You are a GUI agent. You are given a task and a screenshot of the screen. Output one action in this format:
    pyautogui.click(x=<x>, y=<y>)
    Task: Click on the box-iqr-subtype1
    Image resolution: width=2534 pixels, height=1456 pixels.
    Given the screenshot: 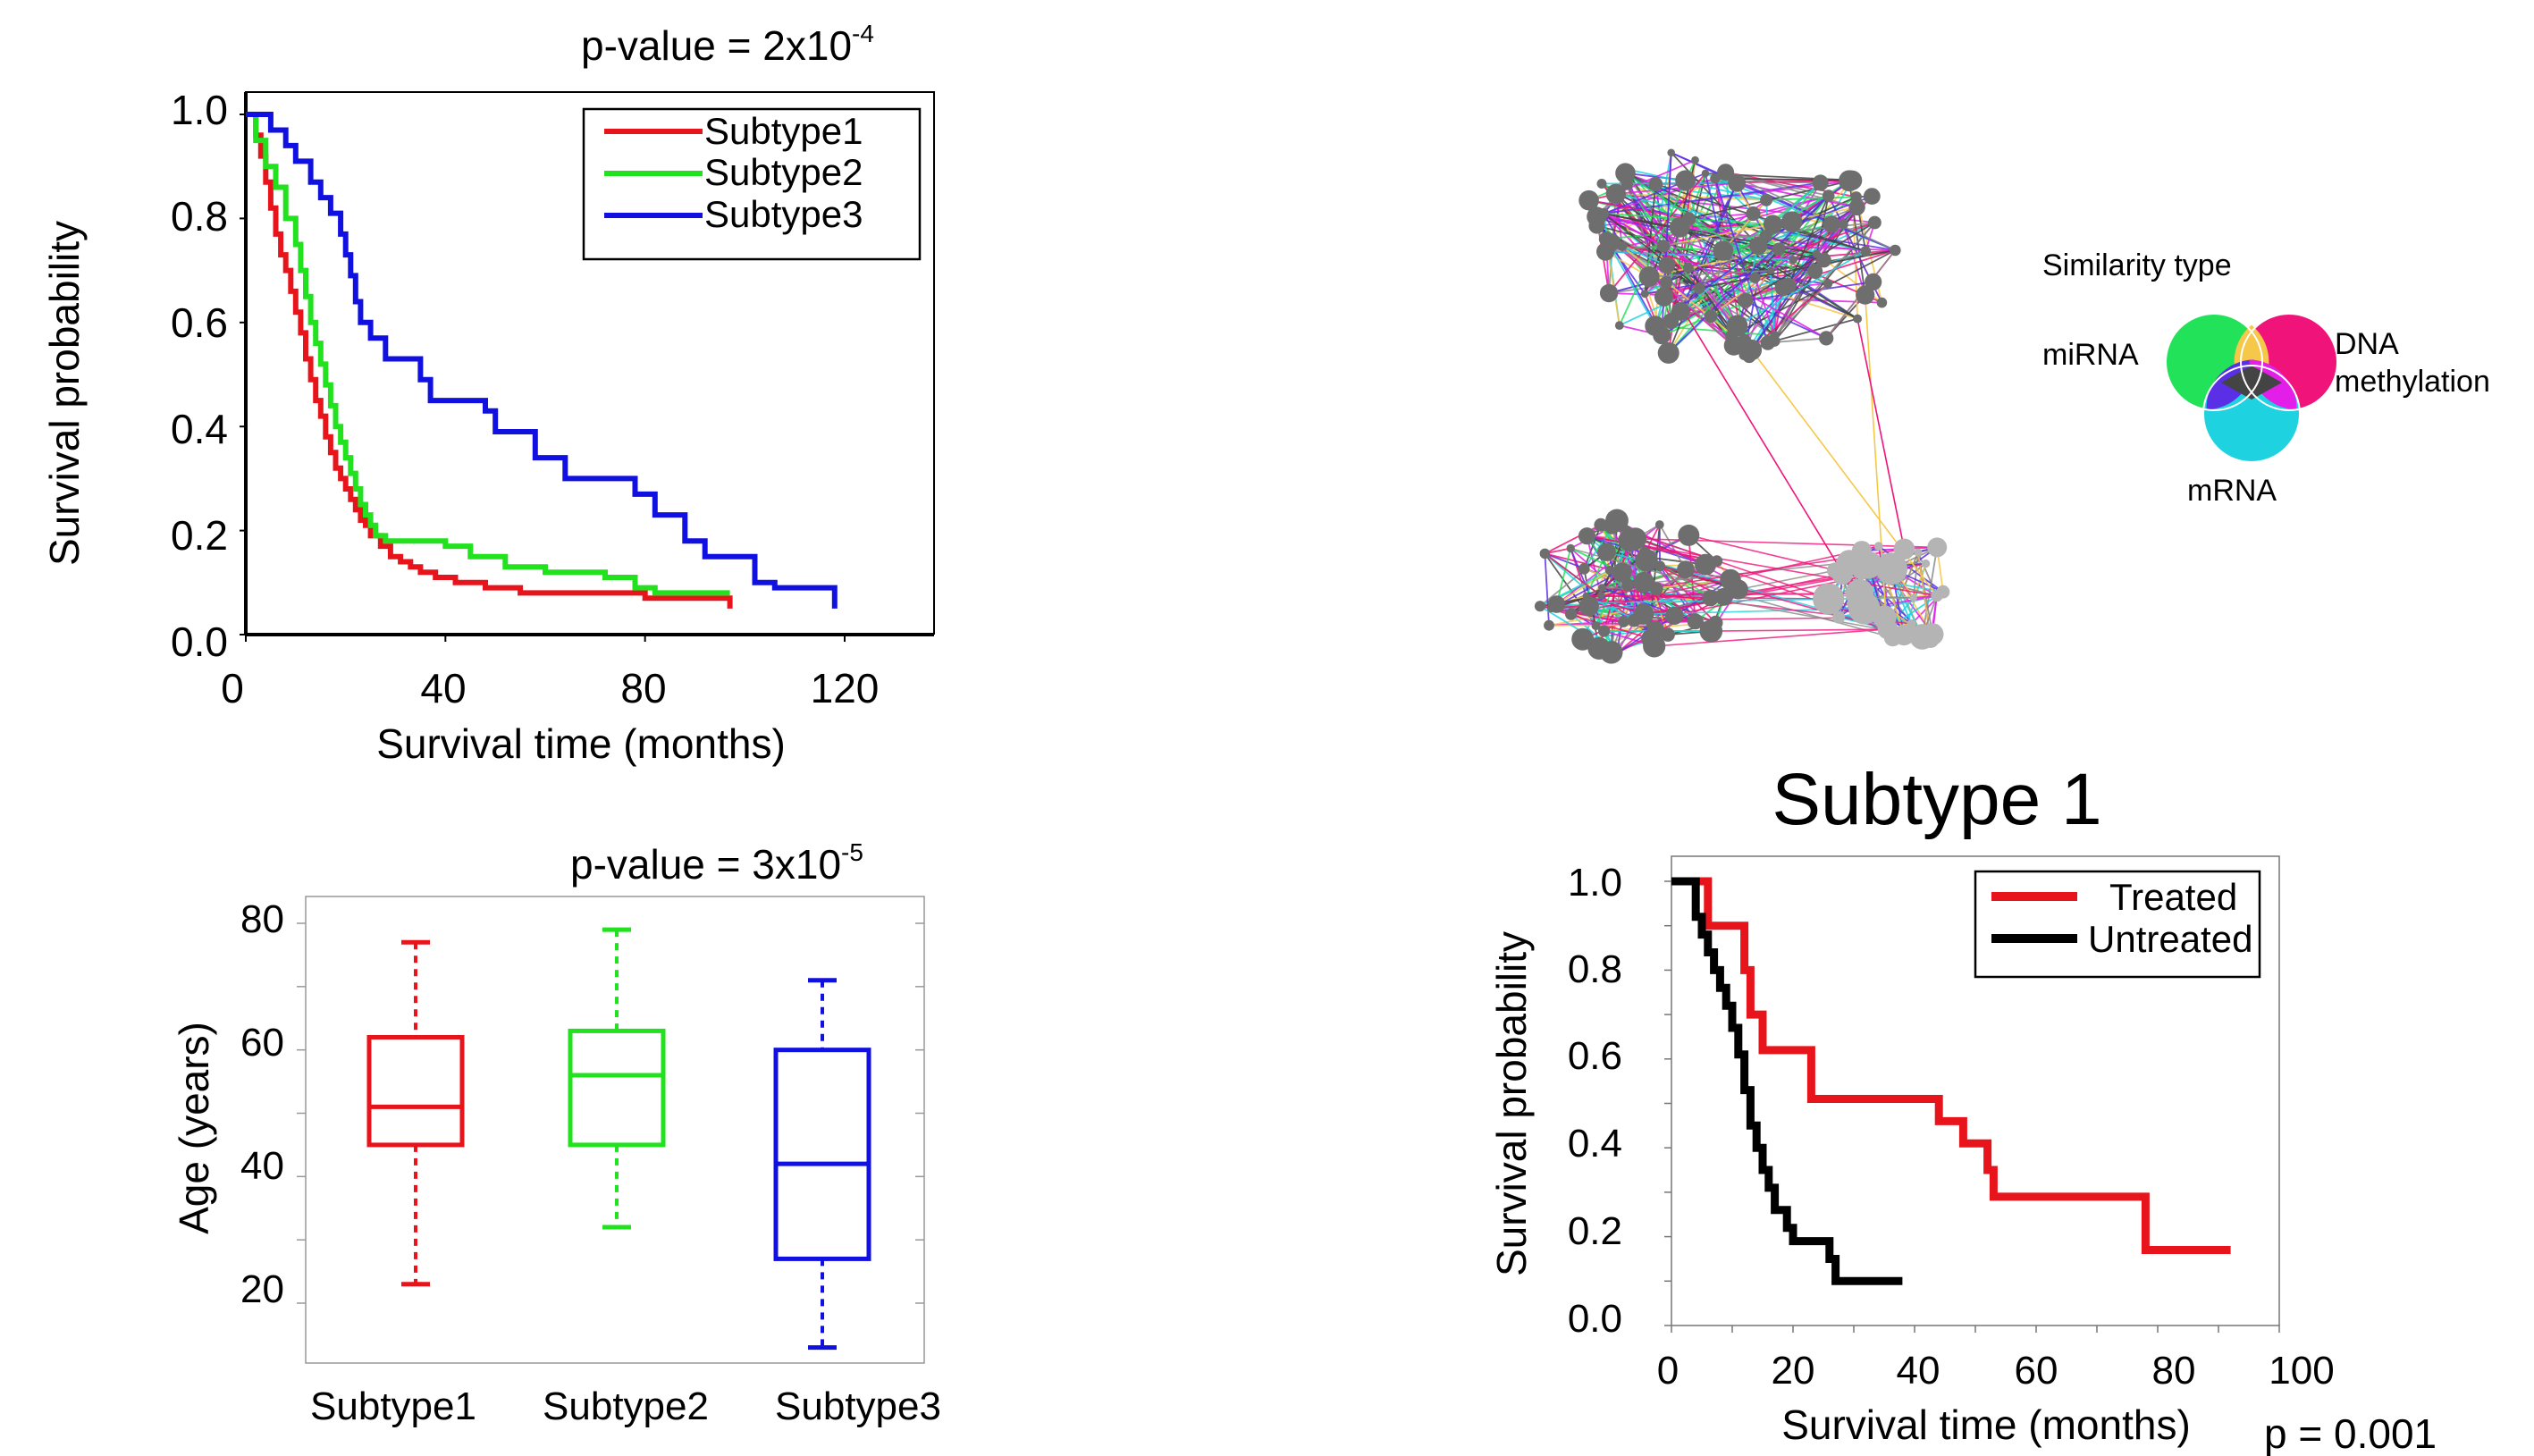 What is the action you would take?
    pyautogui.click(x=415, y=1091)
    